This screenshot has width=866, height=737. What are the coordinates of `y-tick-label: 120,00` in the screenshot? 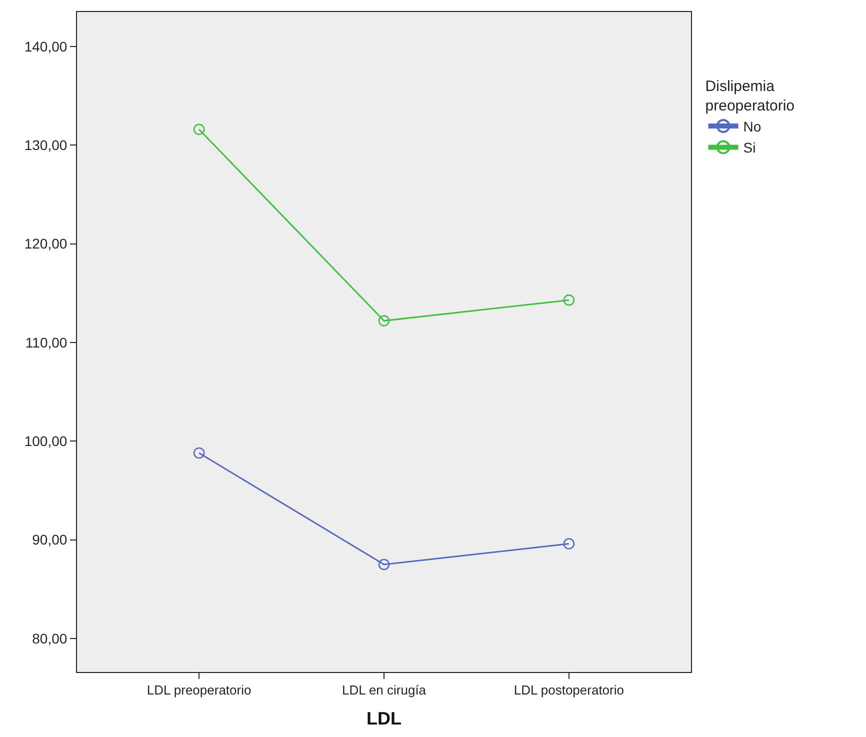 It's located at (46, 244).